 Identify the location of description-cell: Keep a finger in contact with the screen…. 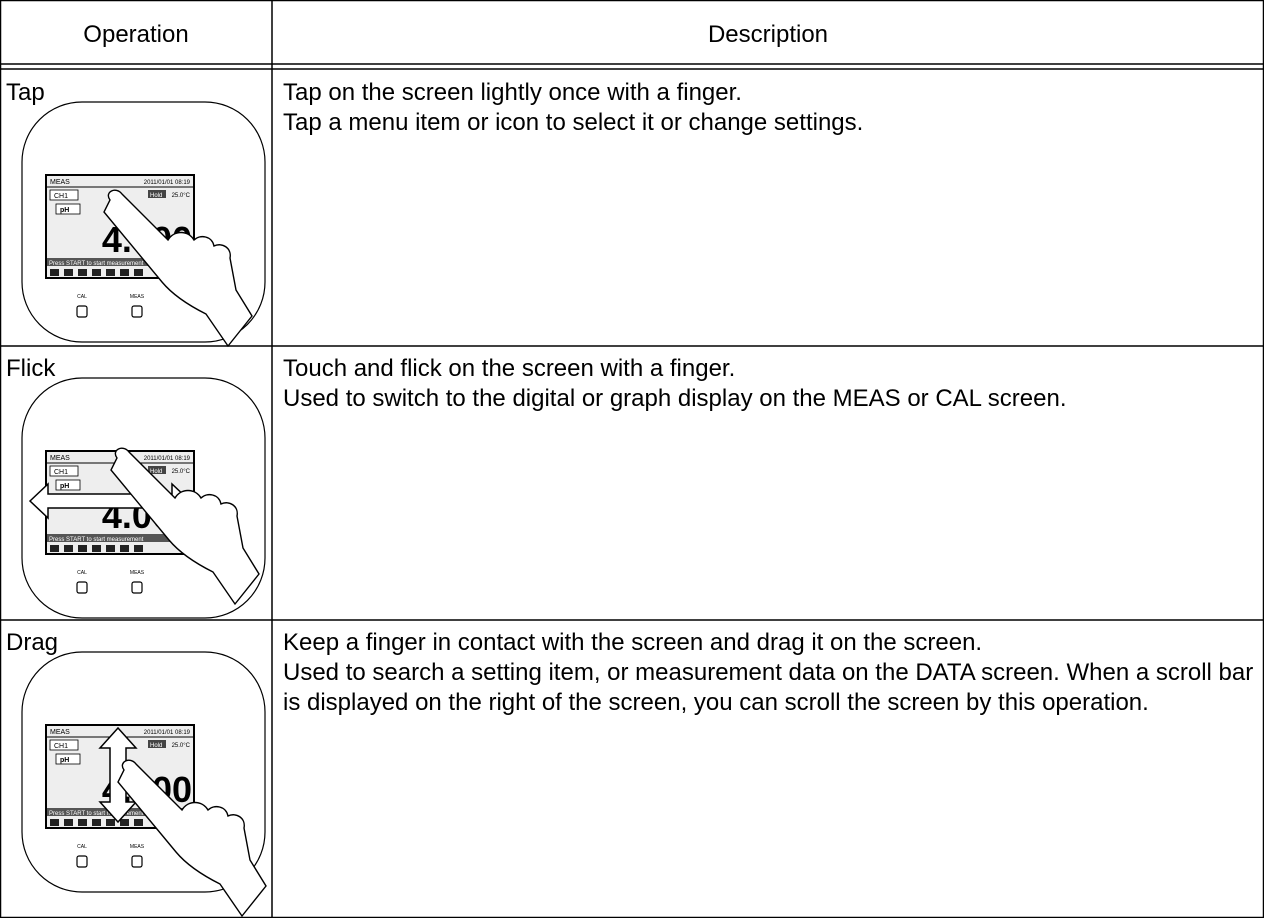
(769, 673).